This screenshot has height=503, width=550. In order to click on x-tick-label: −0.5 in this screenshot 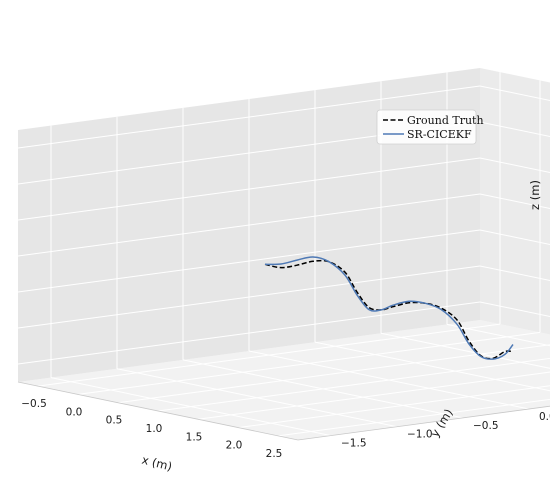, I will do `click(34, 404)`.